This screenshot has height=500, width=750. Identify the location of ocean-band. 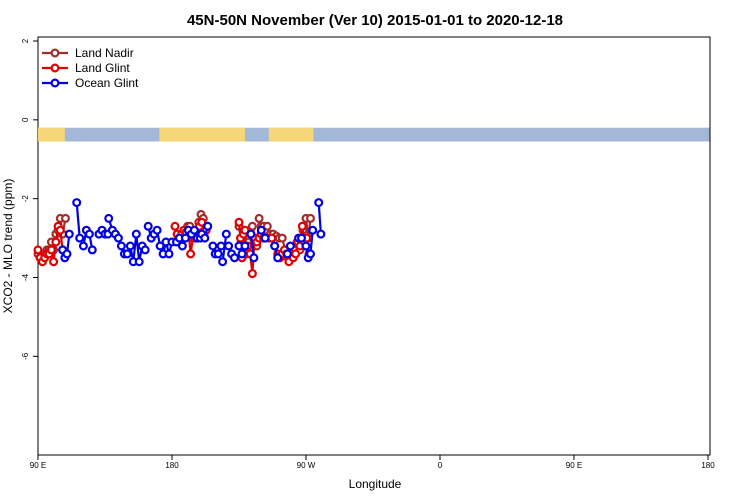
(374, 134).